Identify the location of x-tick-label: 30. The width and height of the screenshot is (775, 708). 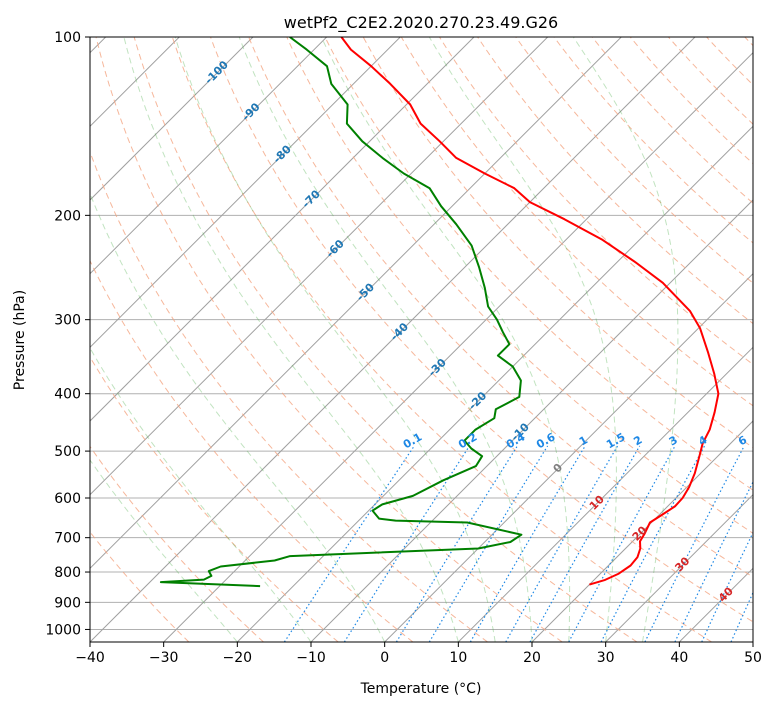
(606, 658).